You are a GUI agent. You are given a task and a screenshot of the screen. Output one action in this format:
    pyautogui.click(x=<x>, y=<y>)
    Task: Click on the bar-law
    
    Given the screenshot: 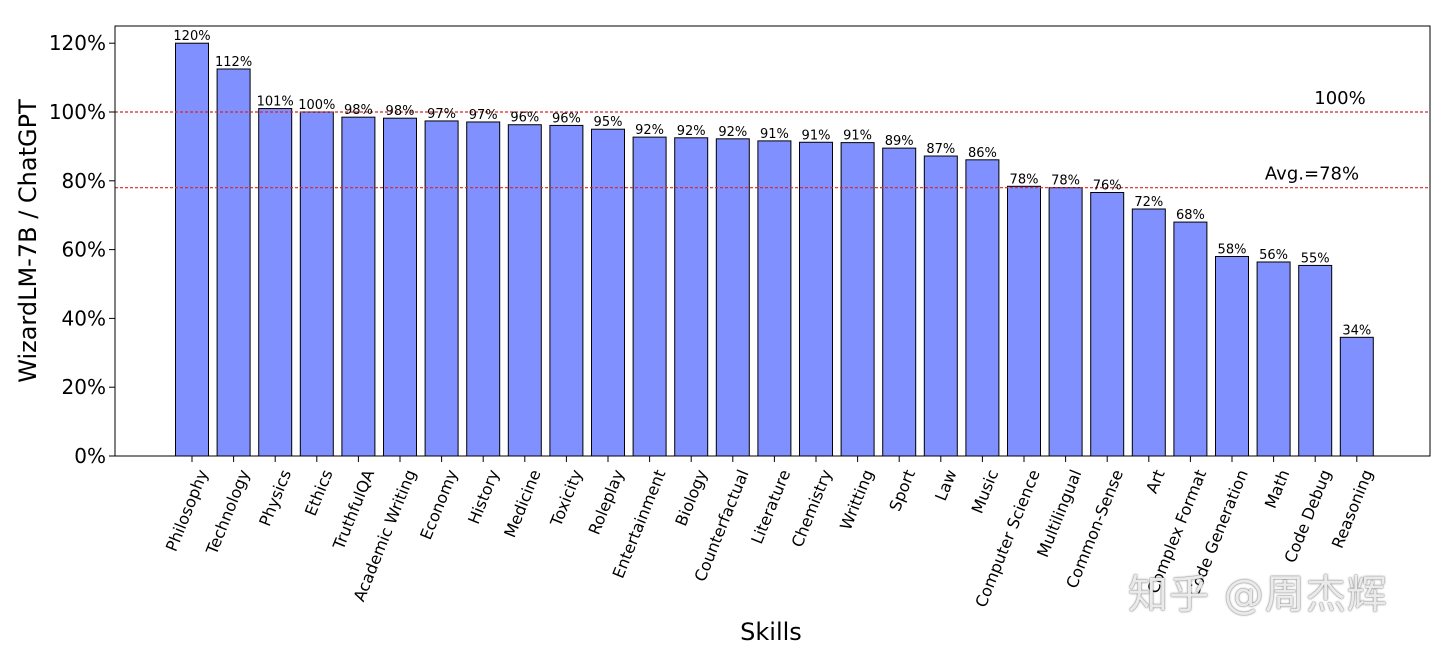 What is the action you would take?
    pyautogui.click(x=940, y=306)
    